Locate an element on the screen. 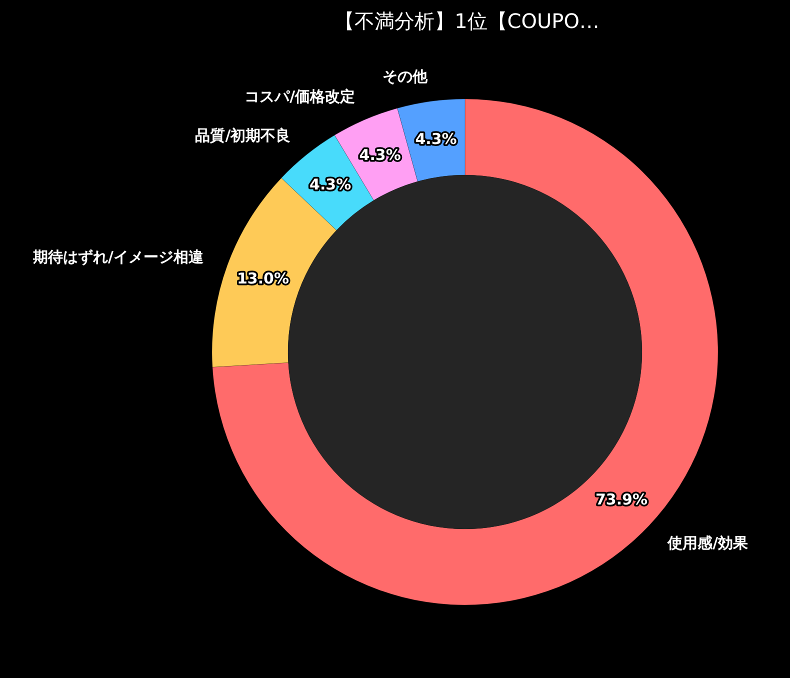  data-label: 13.0% is located at coordinates (263, 279).